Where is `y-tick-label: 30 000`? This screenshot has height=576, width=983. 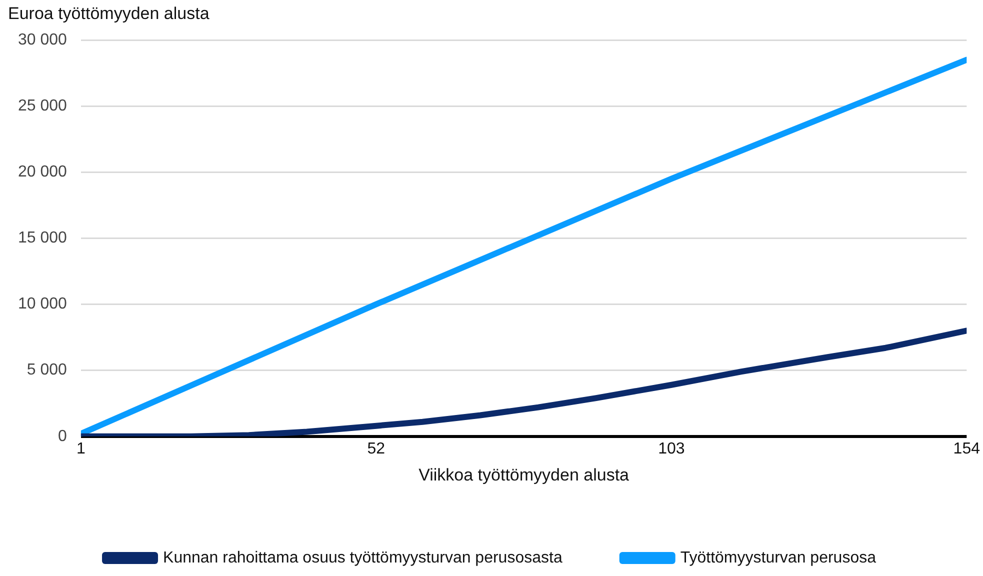 y-tick-label: 30 000 is located at coordinates (43, 39).